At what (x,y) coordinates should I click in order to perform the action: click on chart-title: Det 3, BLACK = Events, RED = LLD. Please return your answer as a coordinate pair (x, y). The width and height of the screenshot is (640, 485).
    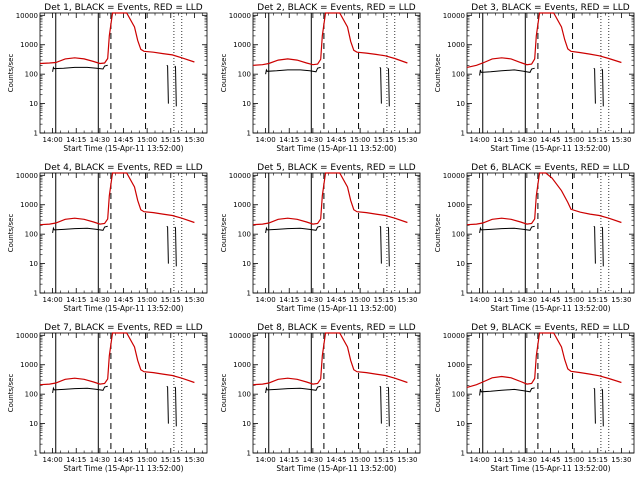
    Looking at the image, I should click on (550, 8).